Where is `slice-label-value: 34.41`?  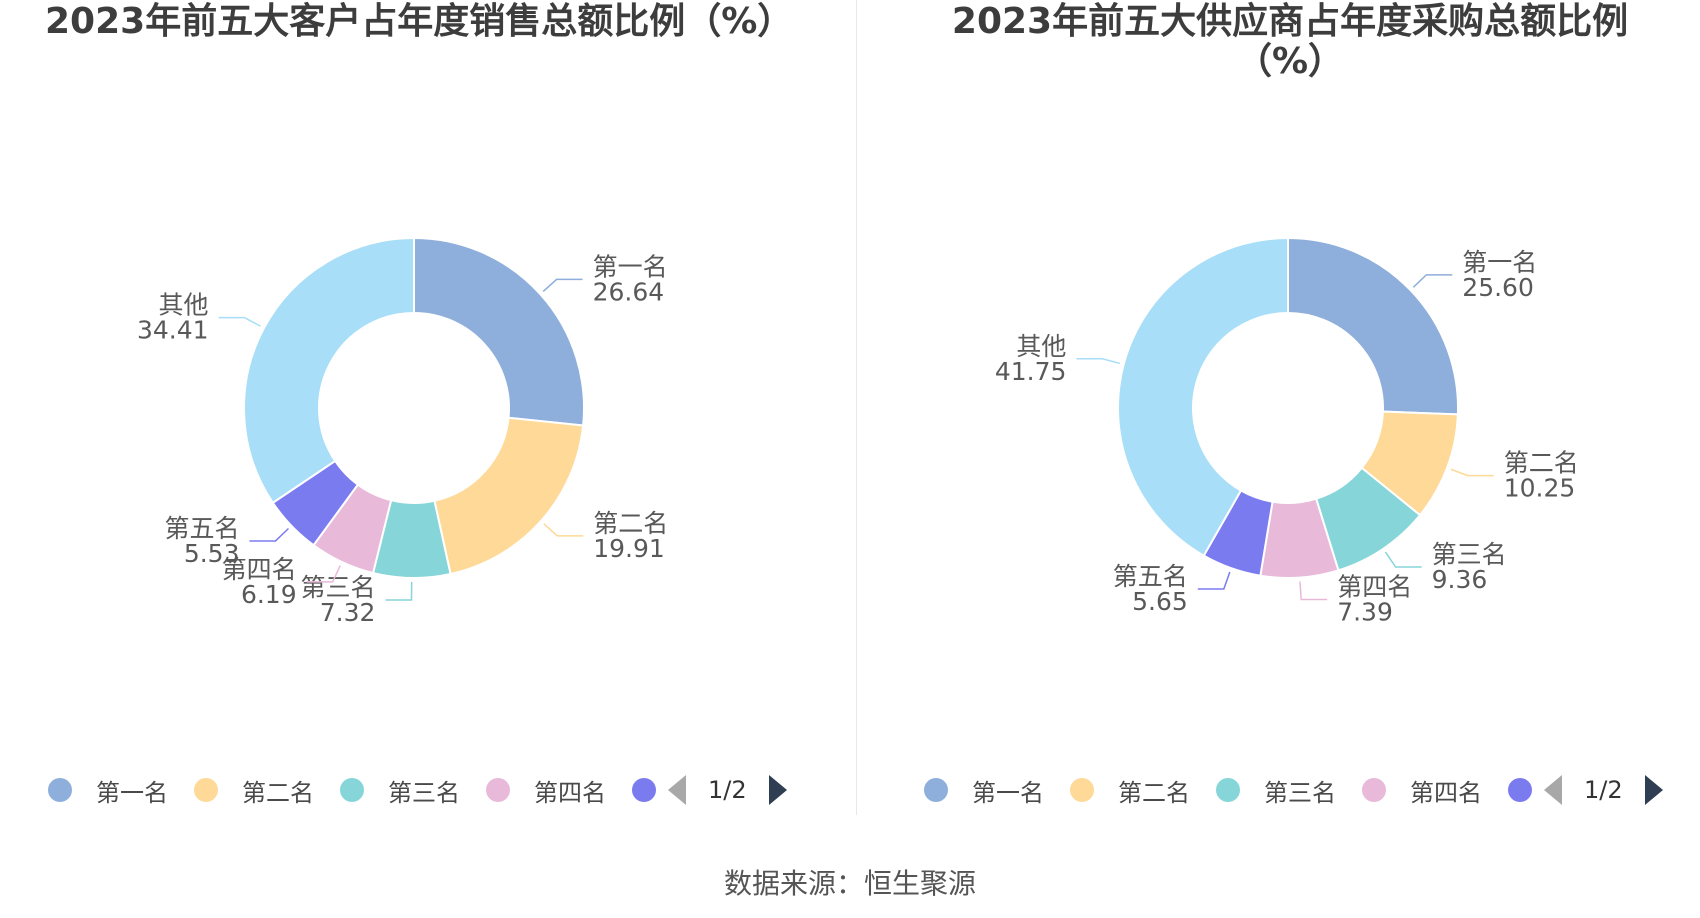 slice-label-value: 34.41 is located at coordinates (173, 330).